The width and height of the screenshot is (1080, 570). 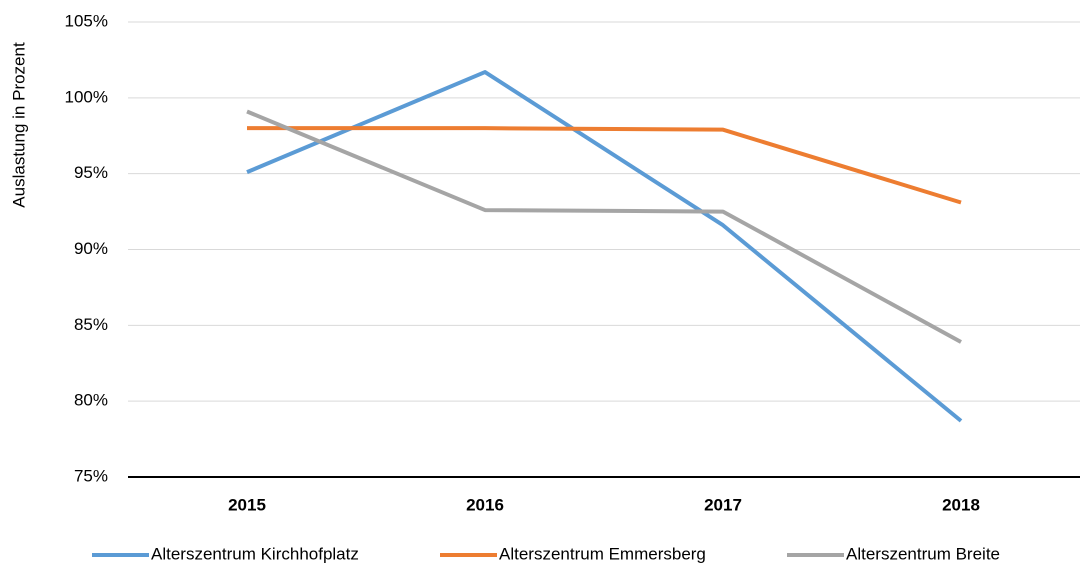 I want to click on legend-label: Alterszentrum Emmersberg, so click(x=602, y=553).